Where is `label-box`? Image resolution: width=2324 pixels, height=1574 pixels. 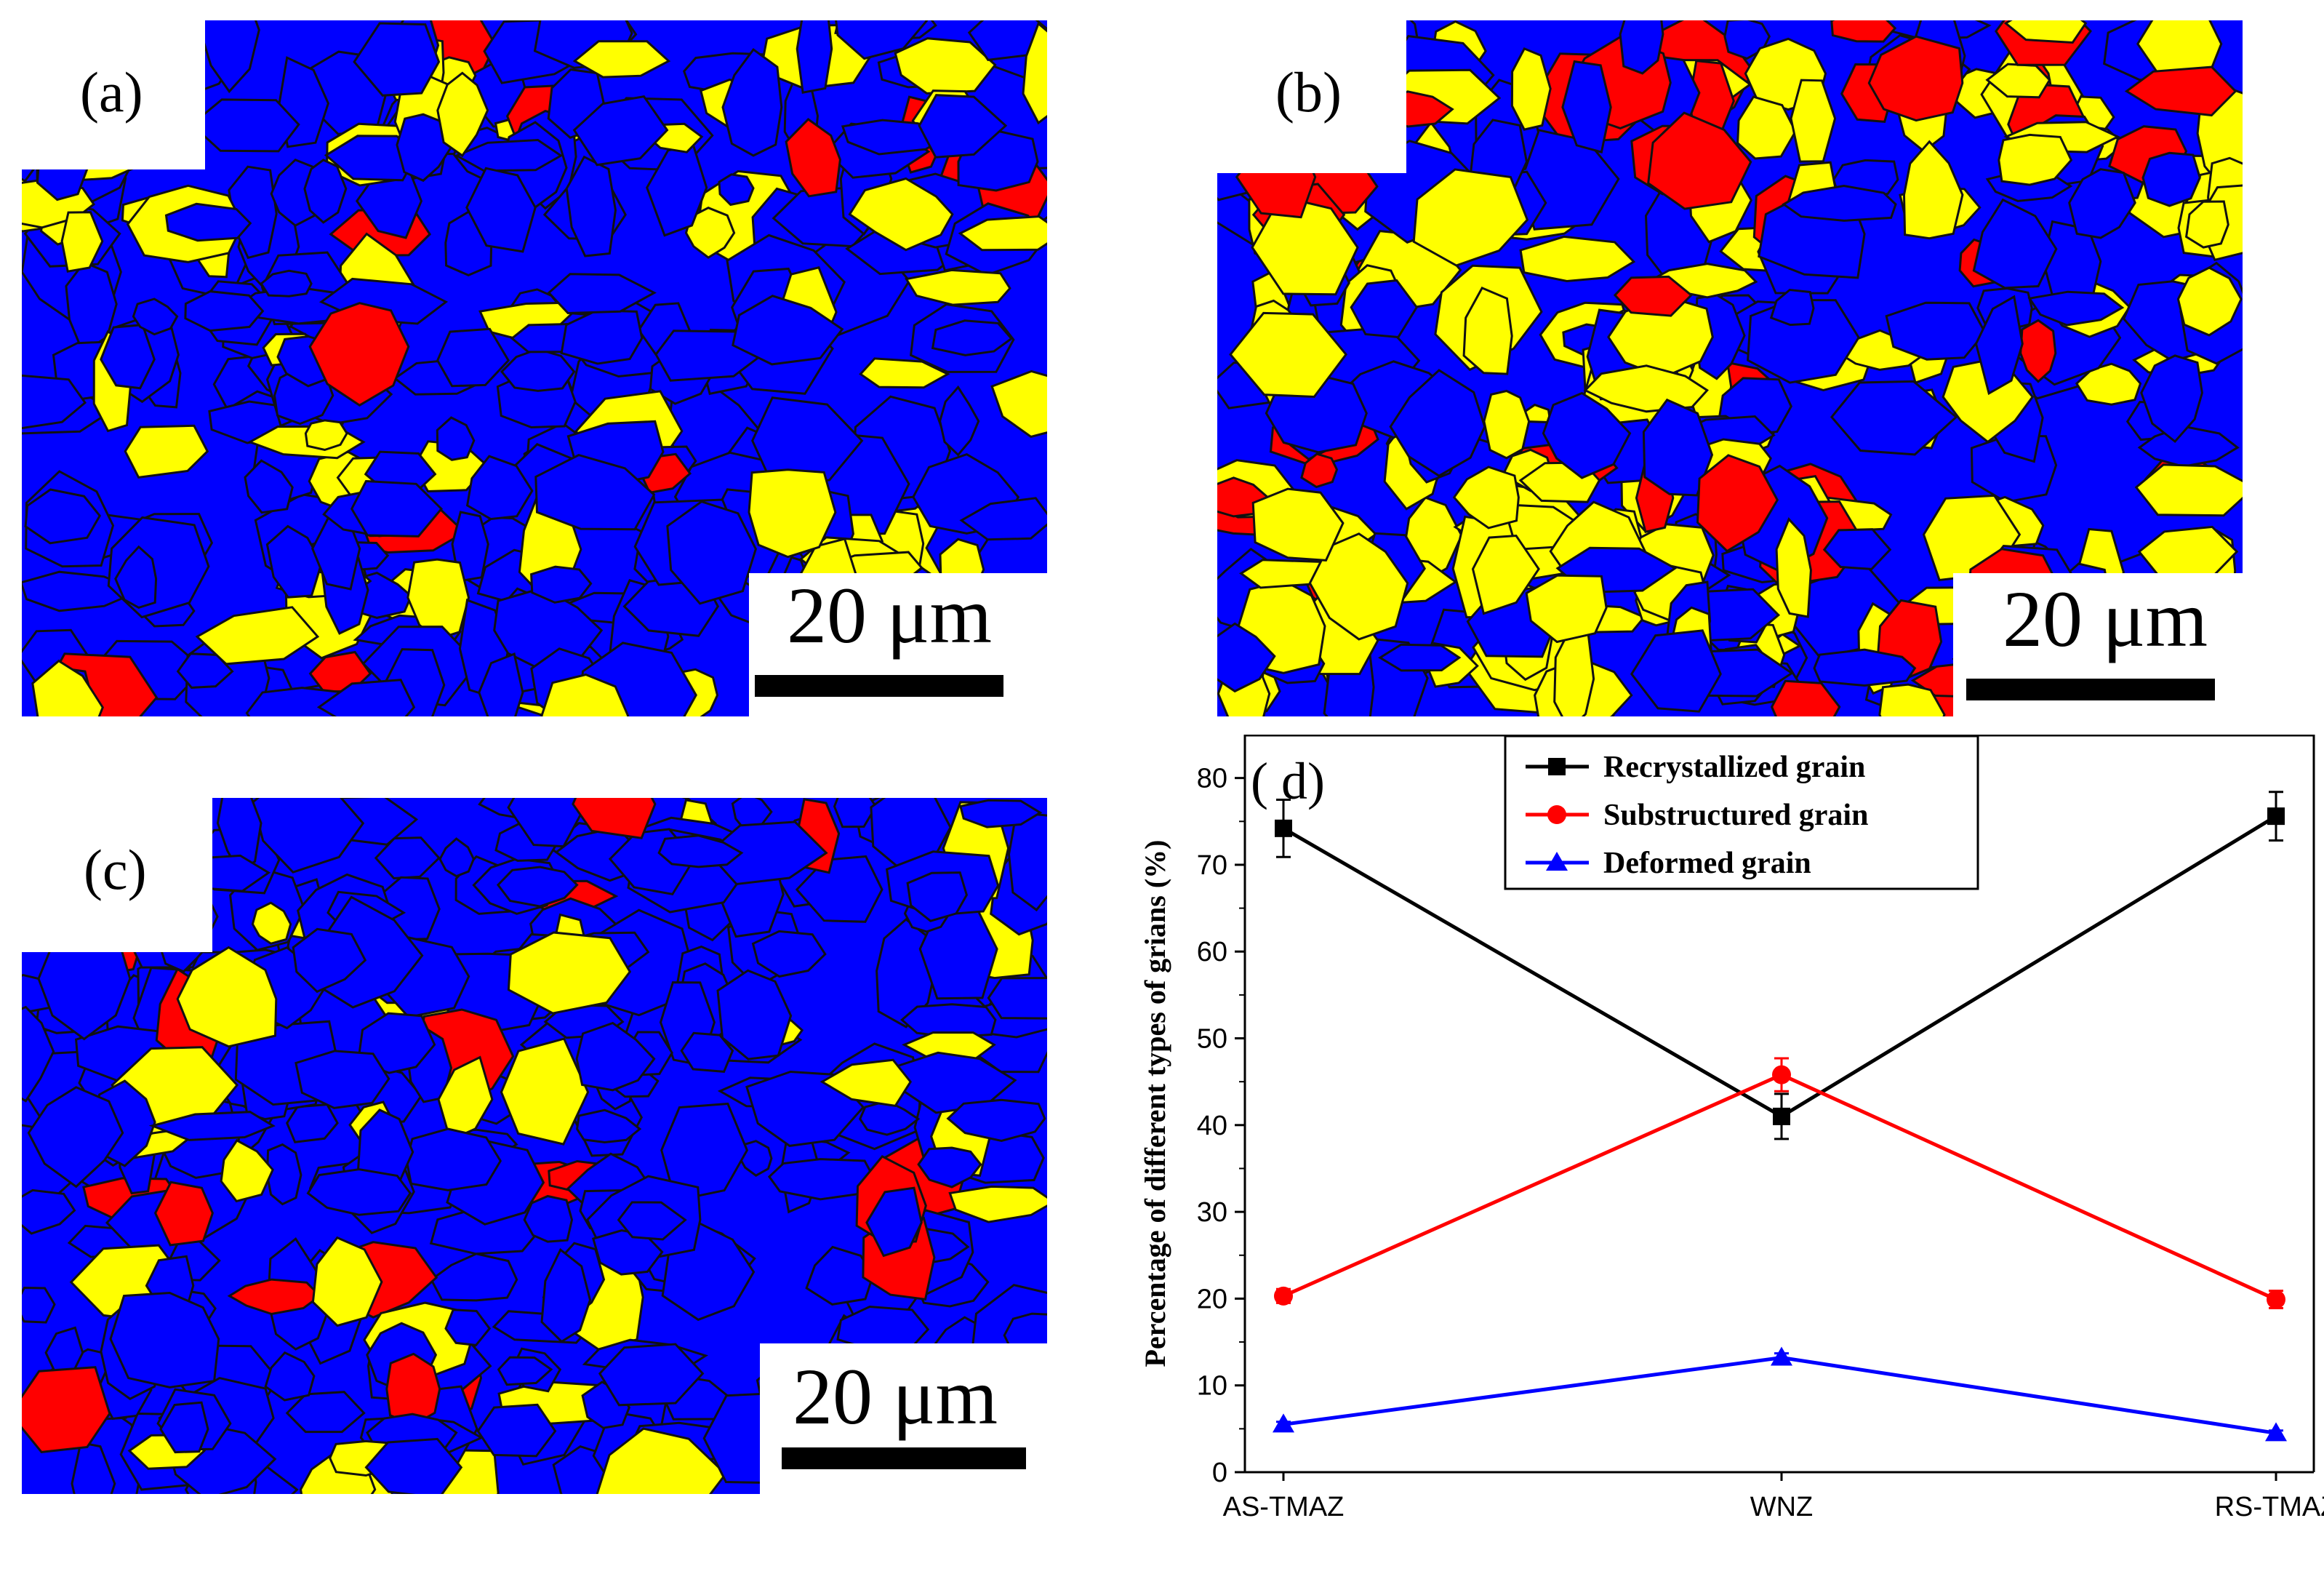
label-box is located at coordinates (113, 95).